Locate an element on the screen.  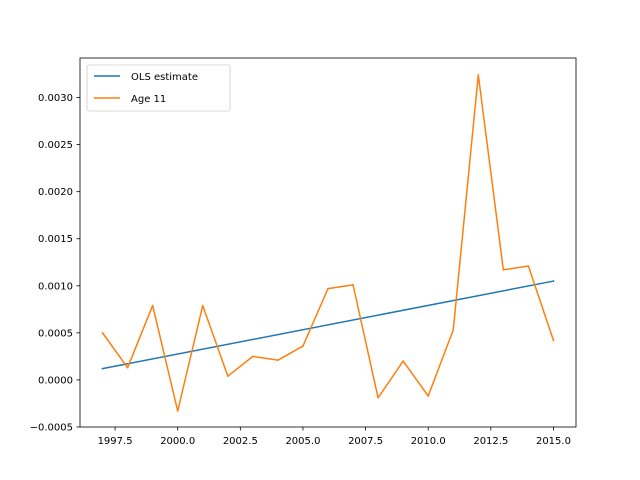
y-tick-label: 0.0015 is located at coordinates (55, 239).